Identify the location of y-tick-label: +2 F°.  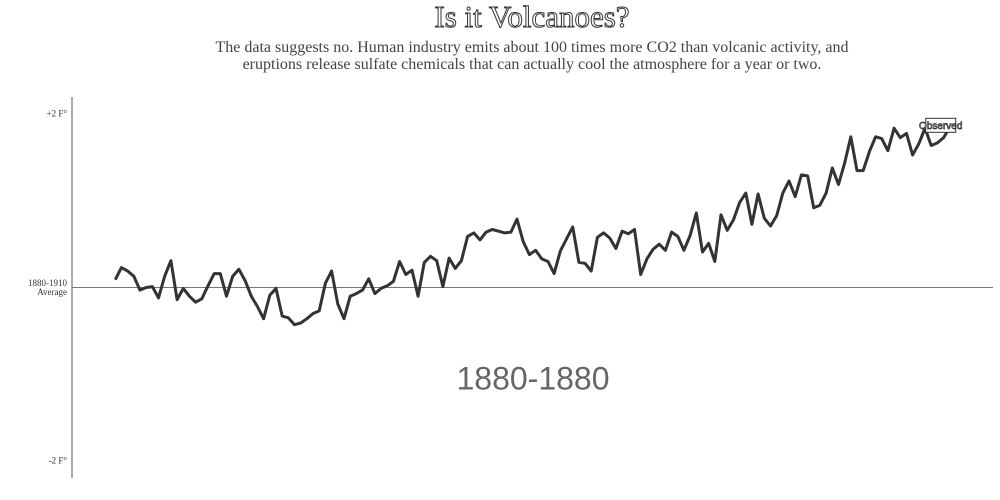
(56, 113).